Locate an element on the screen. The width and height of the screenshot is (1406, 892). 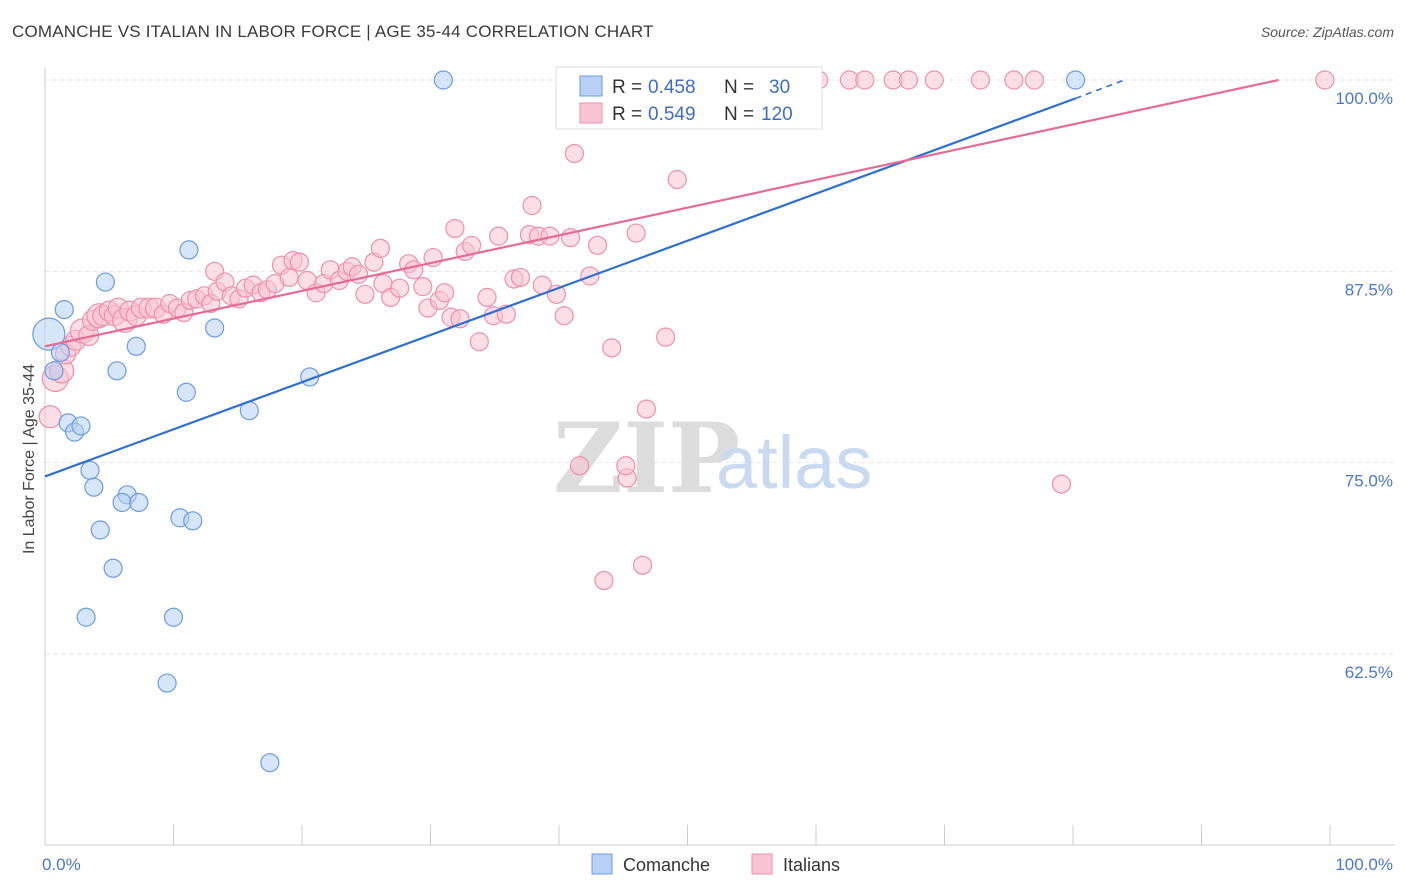
watermark: ZIP atlas is located at coordinates (712, 458).